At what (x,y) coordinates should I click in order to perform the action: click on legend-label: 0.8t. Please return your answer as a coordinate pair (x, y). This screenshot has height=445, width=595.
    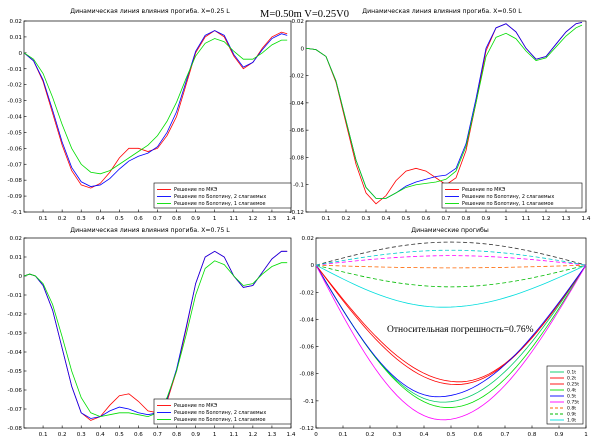
    Looking at the image, I should click on (571, 409).